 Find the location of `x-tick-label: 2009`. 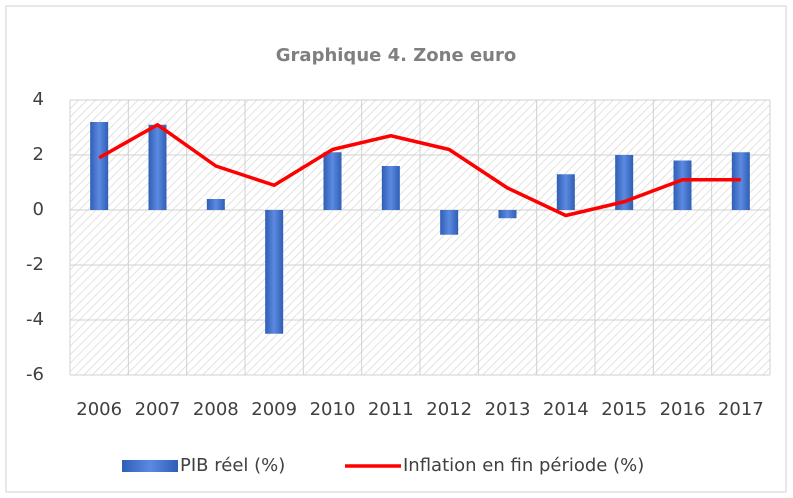

x-tick-label: 2009 is located at coordinates (274, 409).